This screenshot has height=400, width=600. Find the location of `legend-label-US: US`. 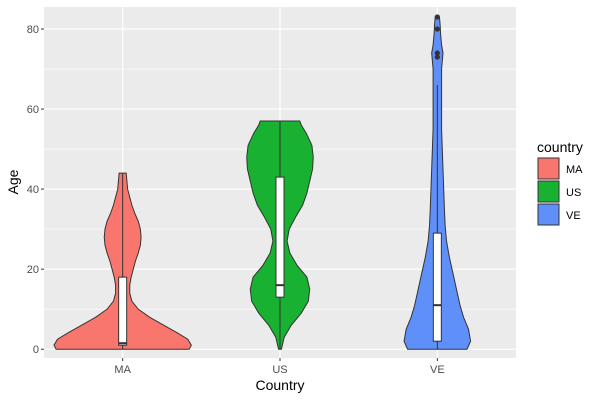

legend-label-US: US is located at coordinates (573, 193).